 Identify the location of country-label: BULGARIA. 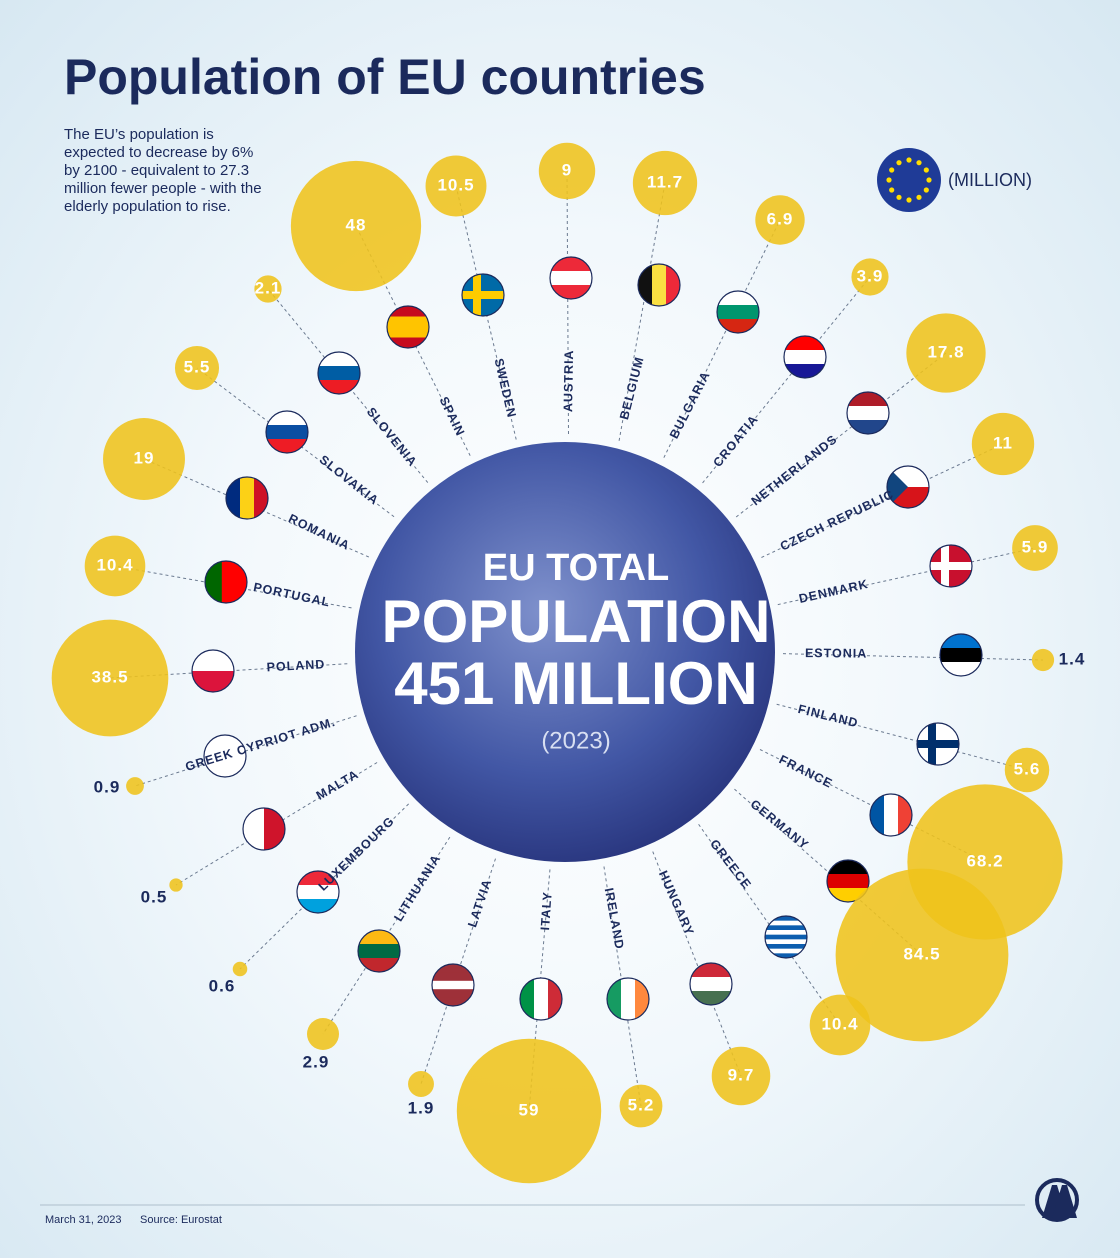
(690, 405).